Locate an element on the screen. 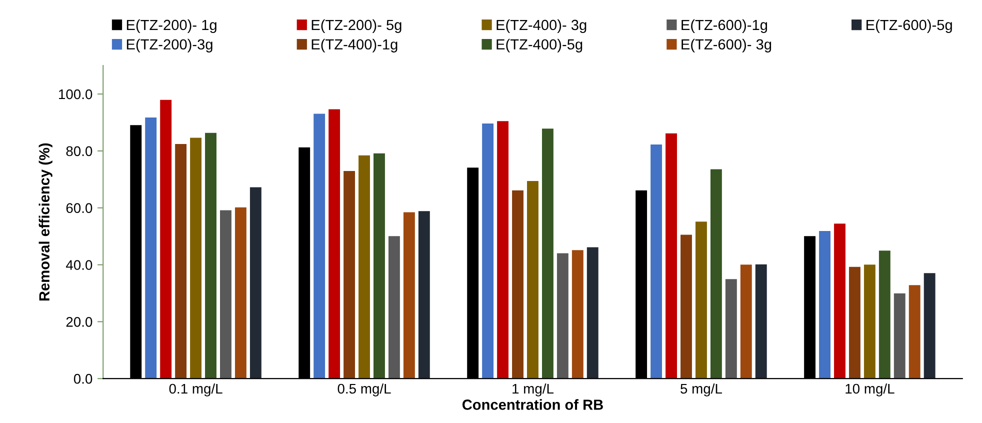 This screenshot has width=982, height=423. x-tick-label: 0.5 mg/L is located at coordinates (364, 389).